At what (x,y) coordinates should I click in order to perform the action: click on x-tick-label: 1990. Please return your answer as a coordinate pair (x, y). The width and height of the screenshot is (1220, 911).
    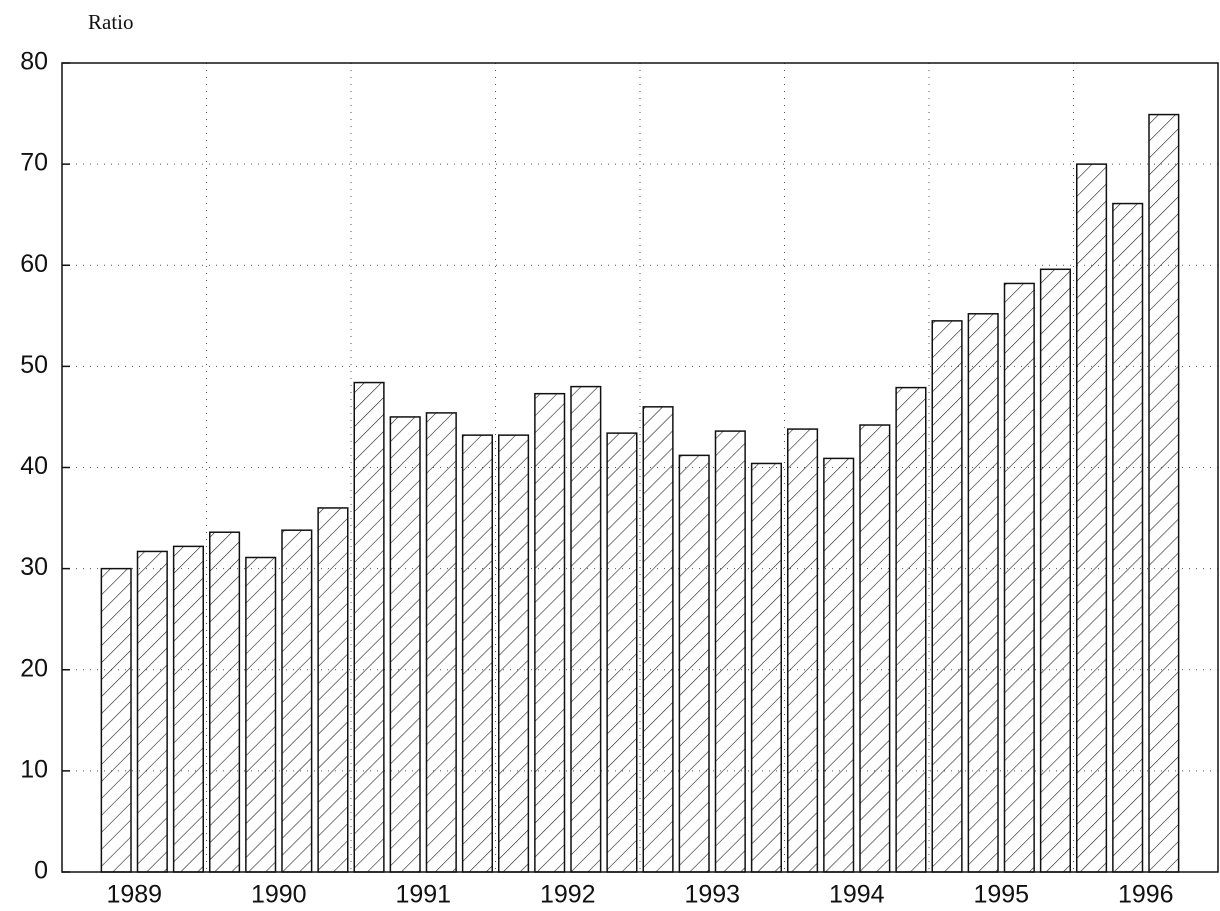
    Looking at the image, I should click on (279, 895).